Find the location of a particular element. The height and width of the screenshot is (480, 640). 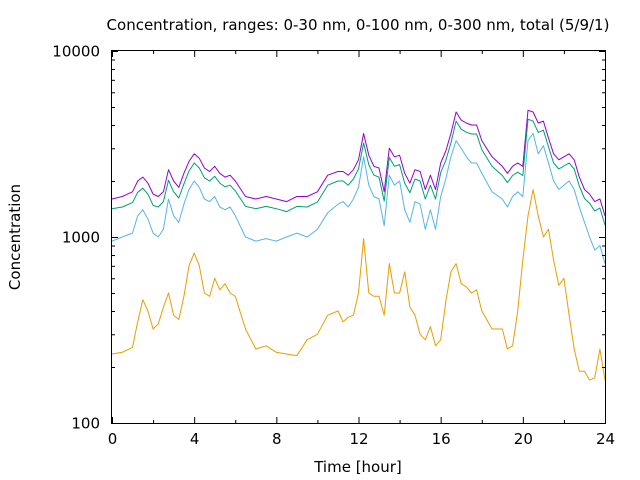

x-tick-label: 16 is located at coordinates (441, 439).